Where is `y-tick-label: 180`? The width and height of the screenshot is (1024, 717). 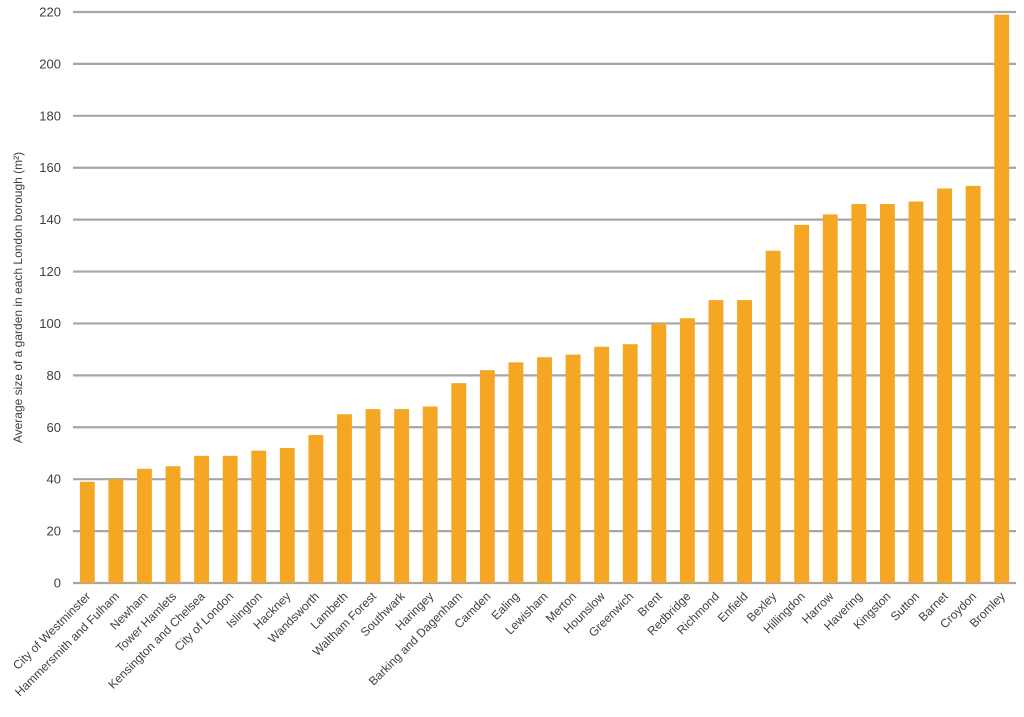 y-tick-label: 180 is located at coordinates (50, 115).